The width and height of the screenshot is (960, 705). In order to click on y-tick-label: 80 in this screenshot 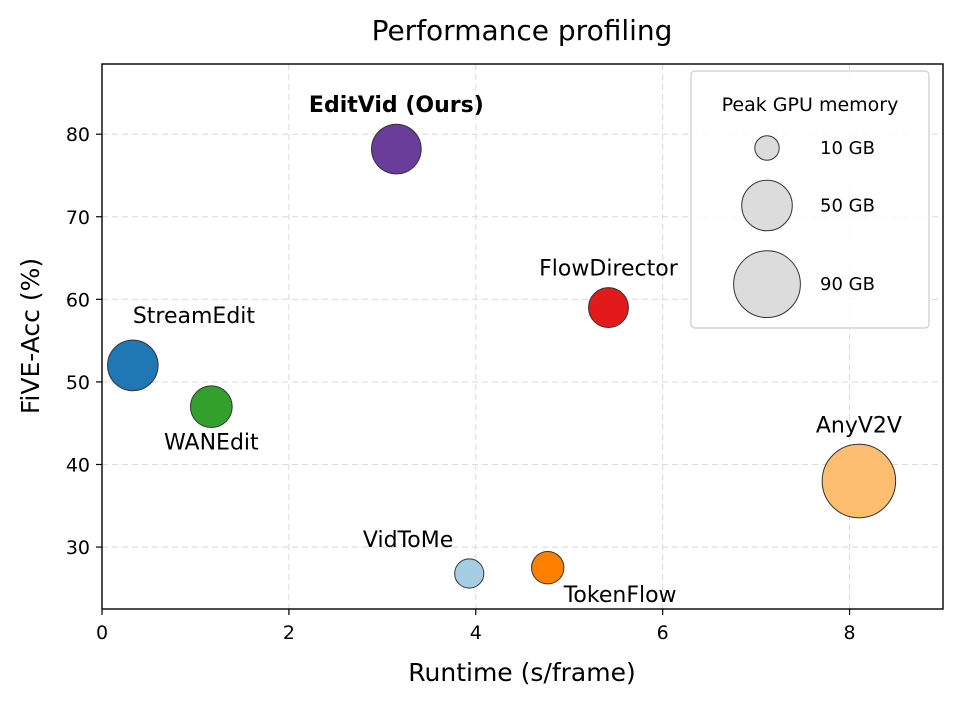, I will do `click(78, 135)`.